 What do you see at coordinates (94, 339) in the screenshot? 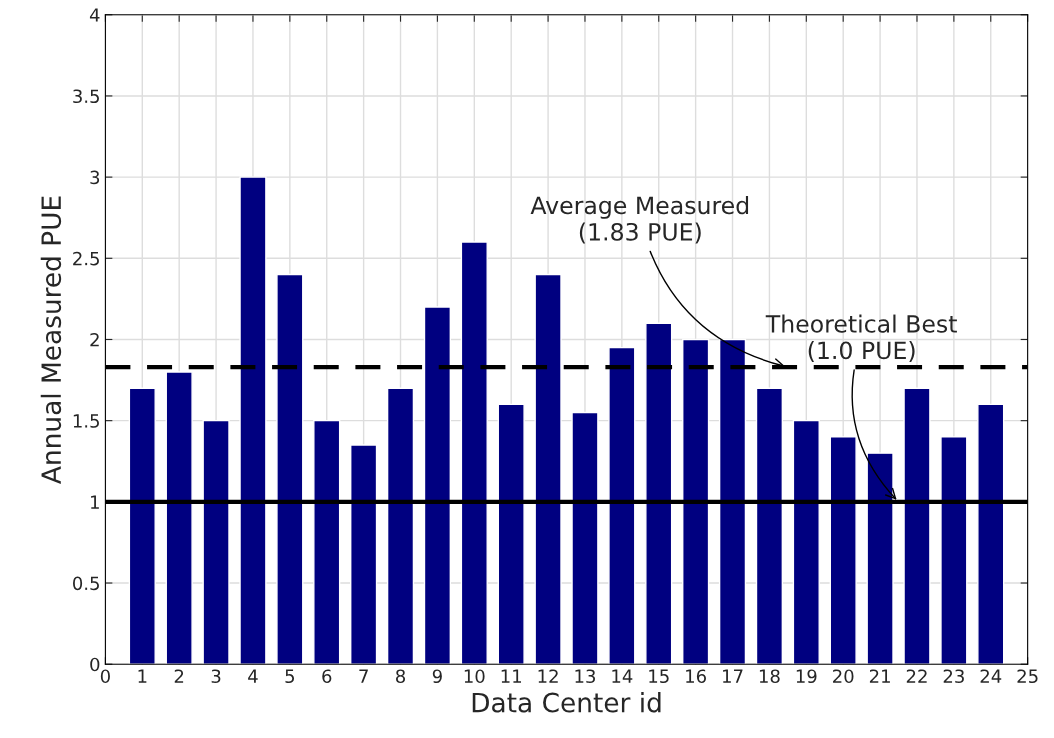
I see `y-tick-label: 2` at bounding box center [94, 339].